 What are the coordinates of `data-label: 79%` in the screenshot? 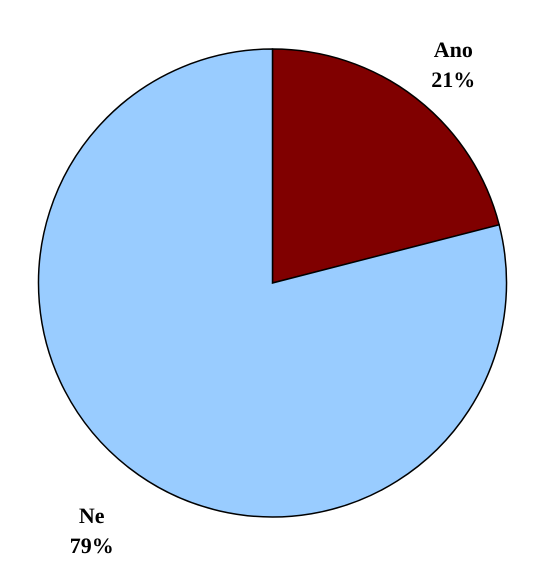 It's located at (92, 545).